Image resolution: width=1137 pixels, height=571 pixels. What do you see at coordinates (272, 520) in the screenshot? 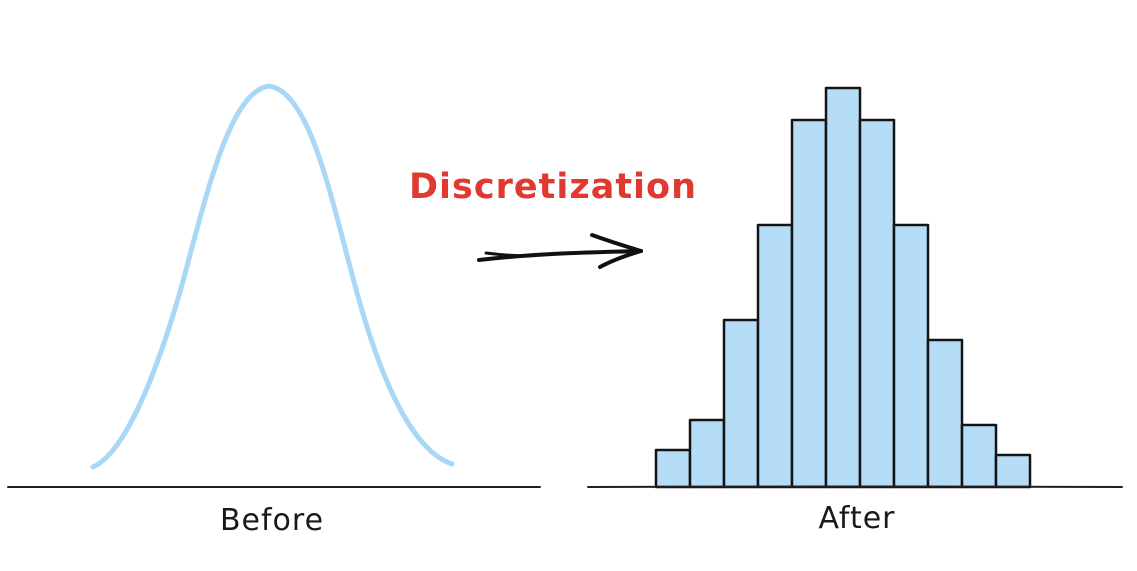
I see `before-label: Before` at bounding box center [272, 520].